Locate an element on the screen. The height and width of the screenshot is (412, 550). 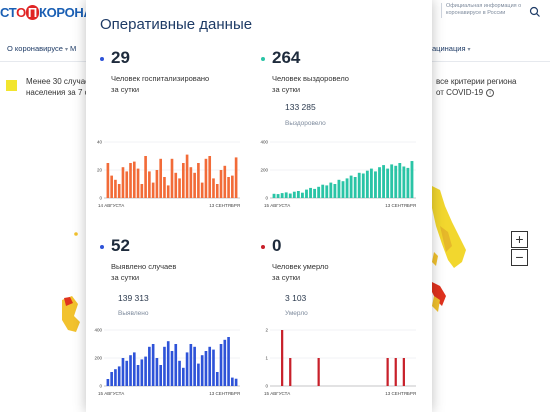
info-icon: i is located at coordinates (490, 93).